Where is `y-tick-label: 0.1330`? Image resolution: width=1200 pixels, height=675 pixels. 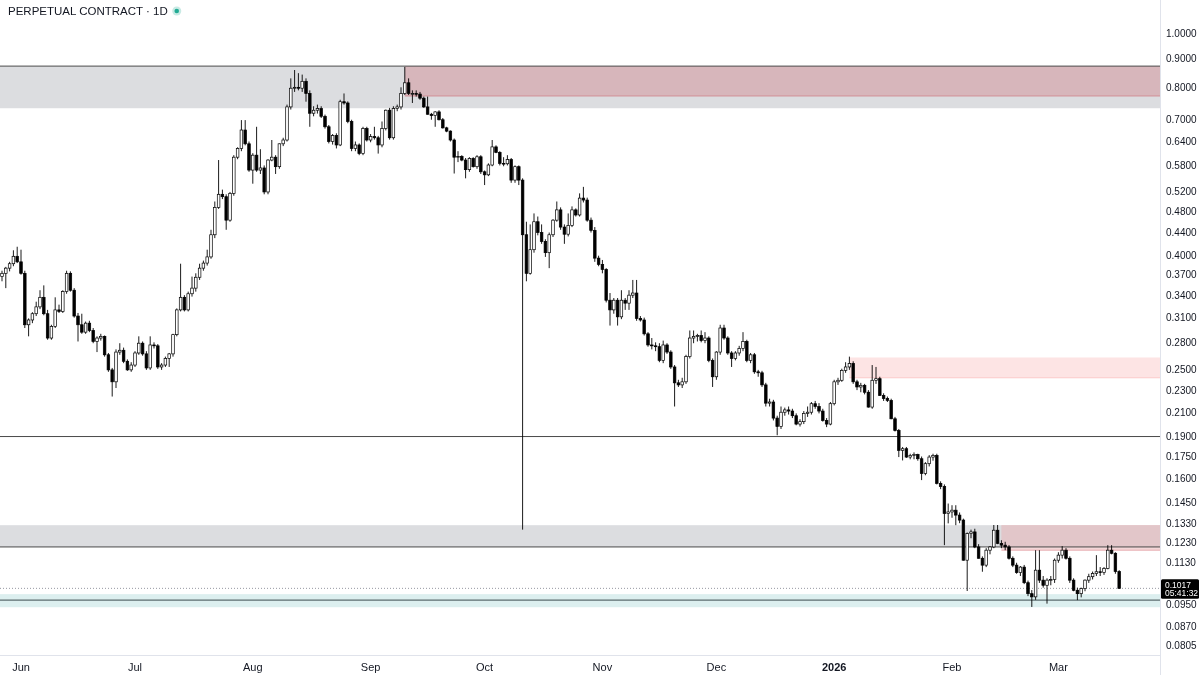
y-tick-label: 0.1330 is located at coordinates (1182, 523).